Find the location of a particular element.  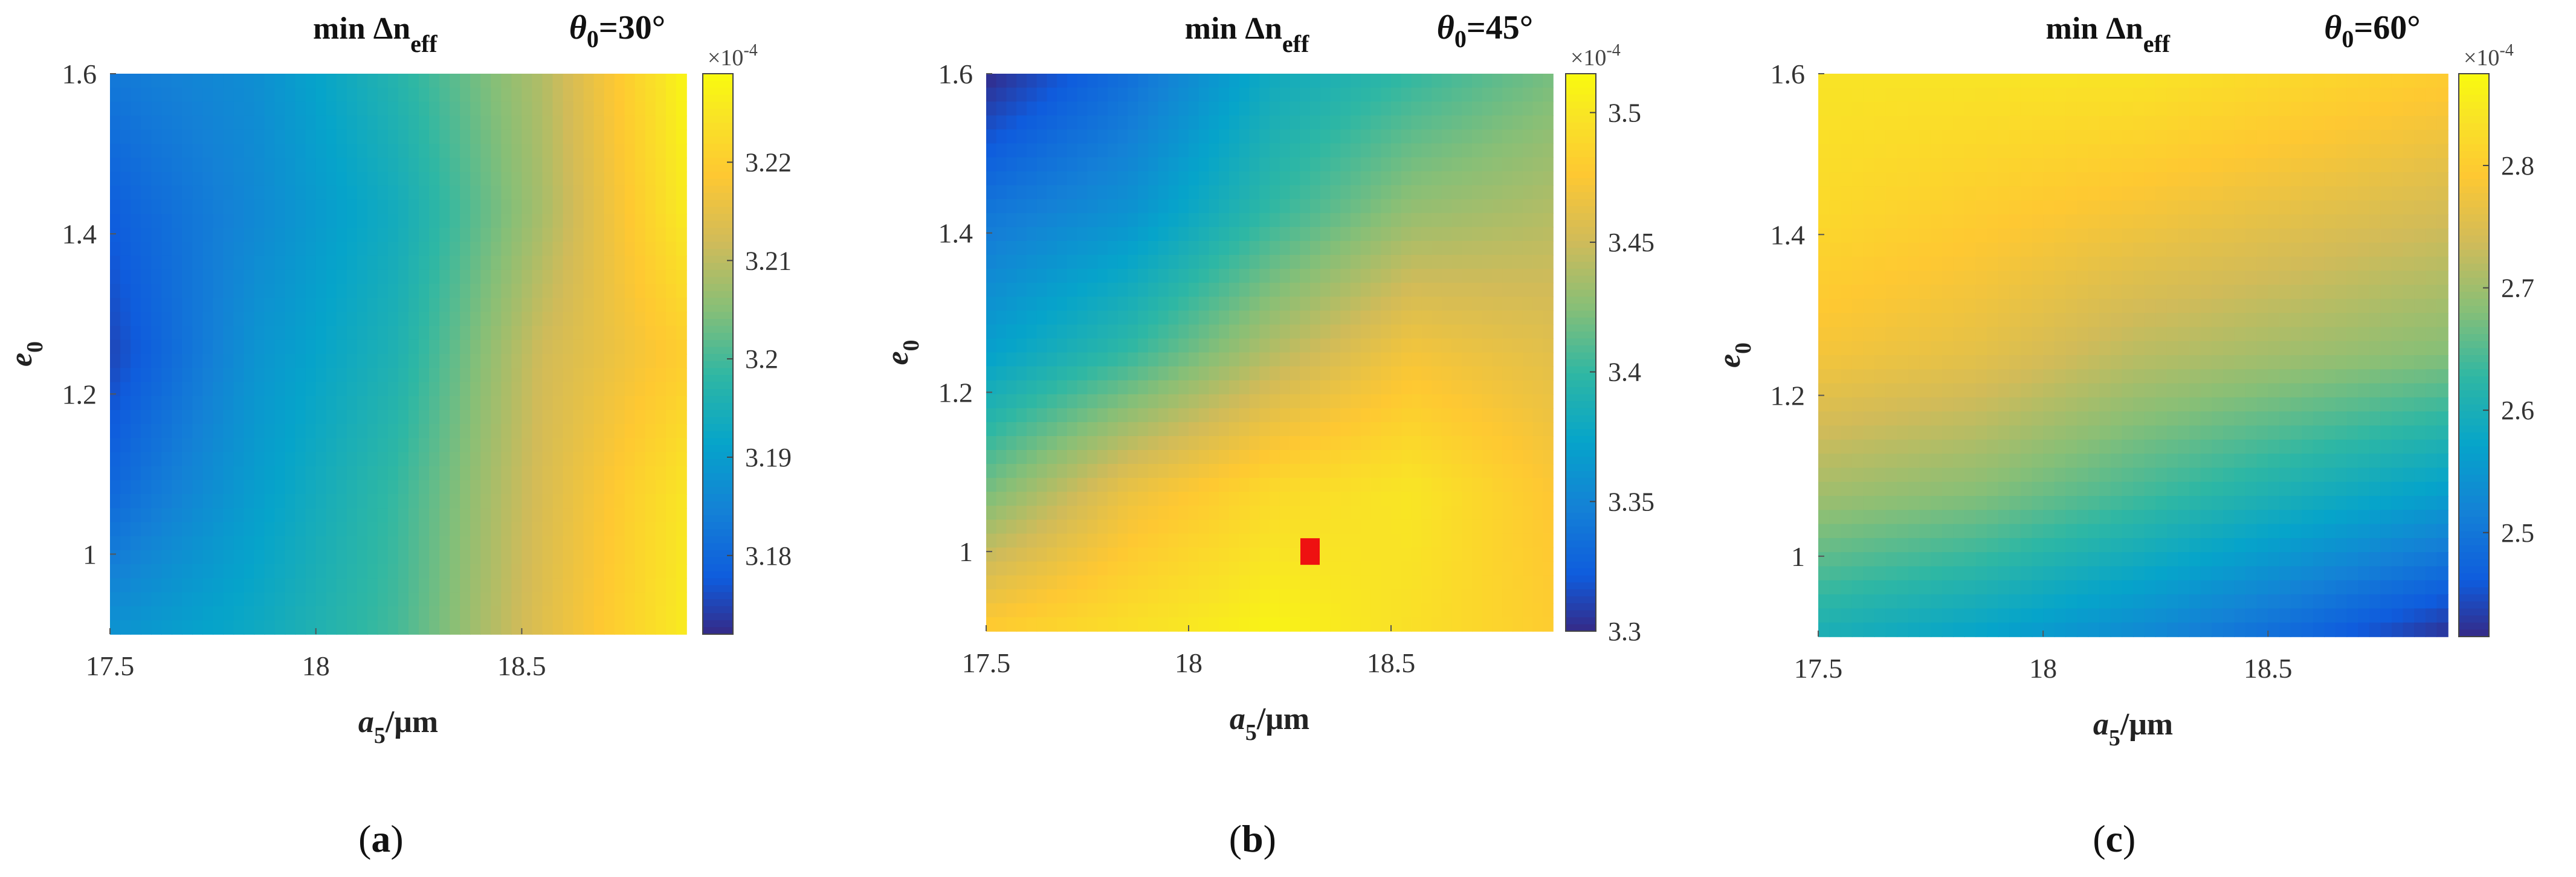

x-label-unit: /μm is located at coordinates (1282, 719).